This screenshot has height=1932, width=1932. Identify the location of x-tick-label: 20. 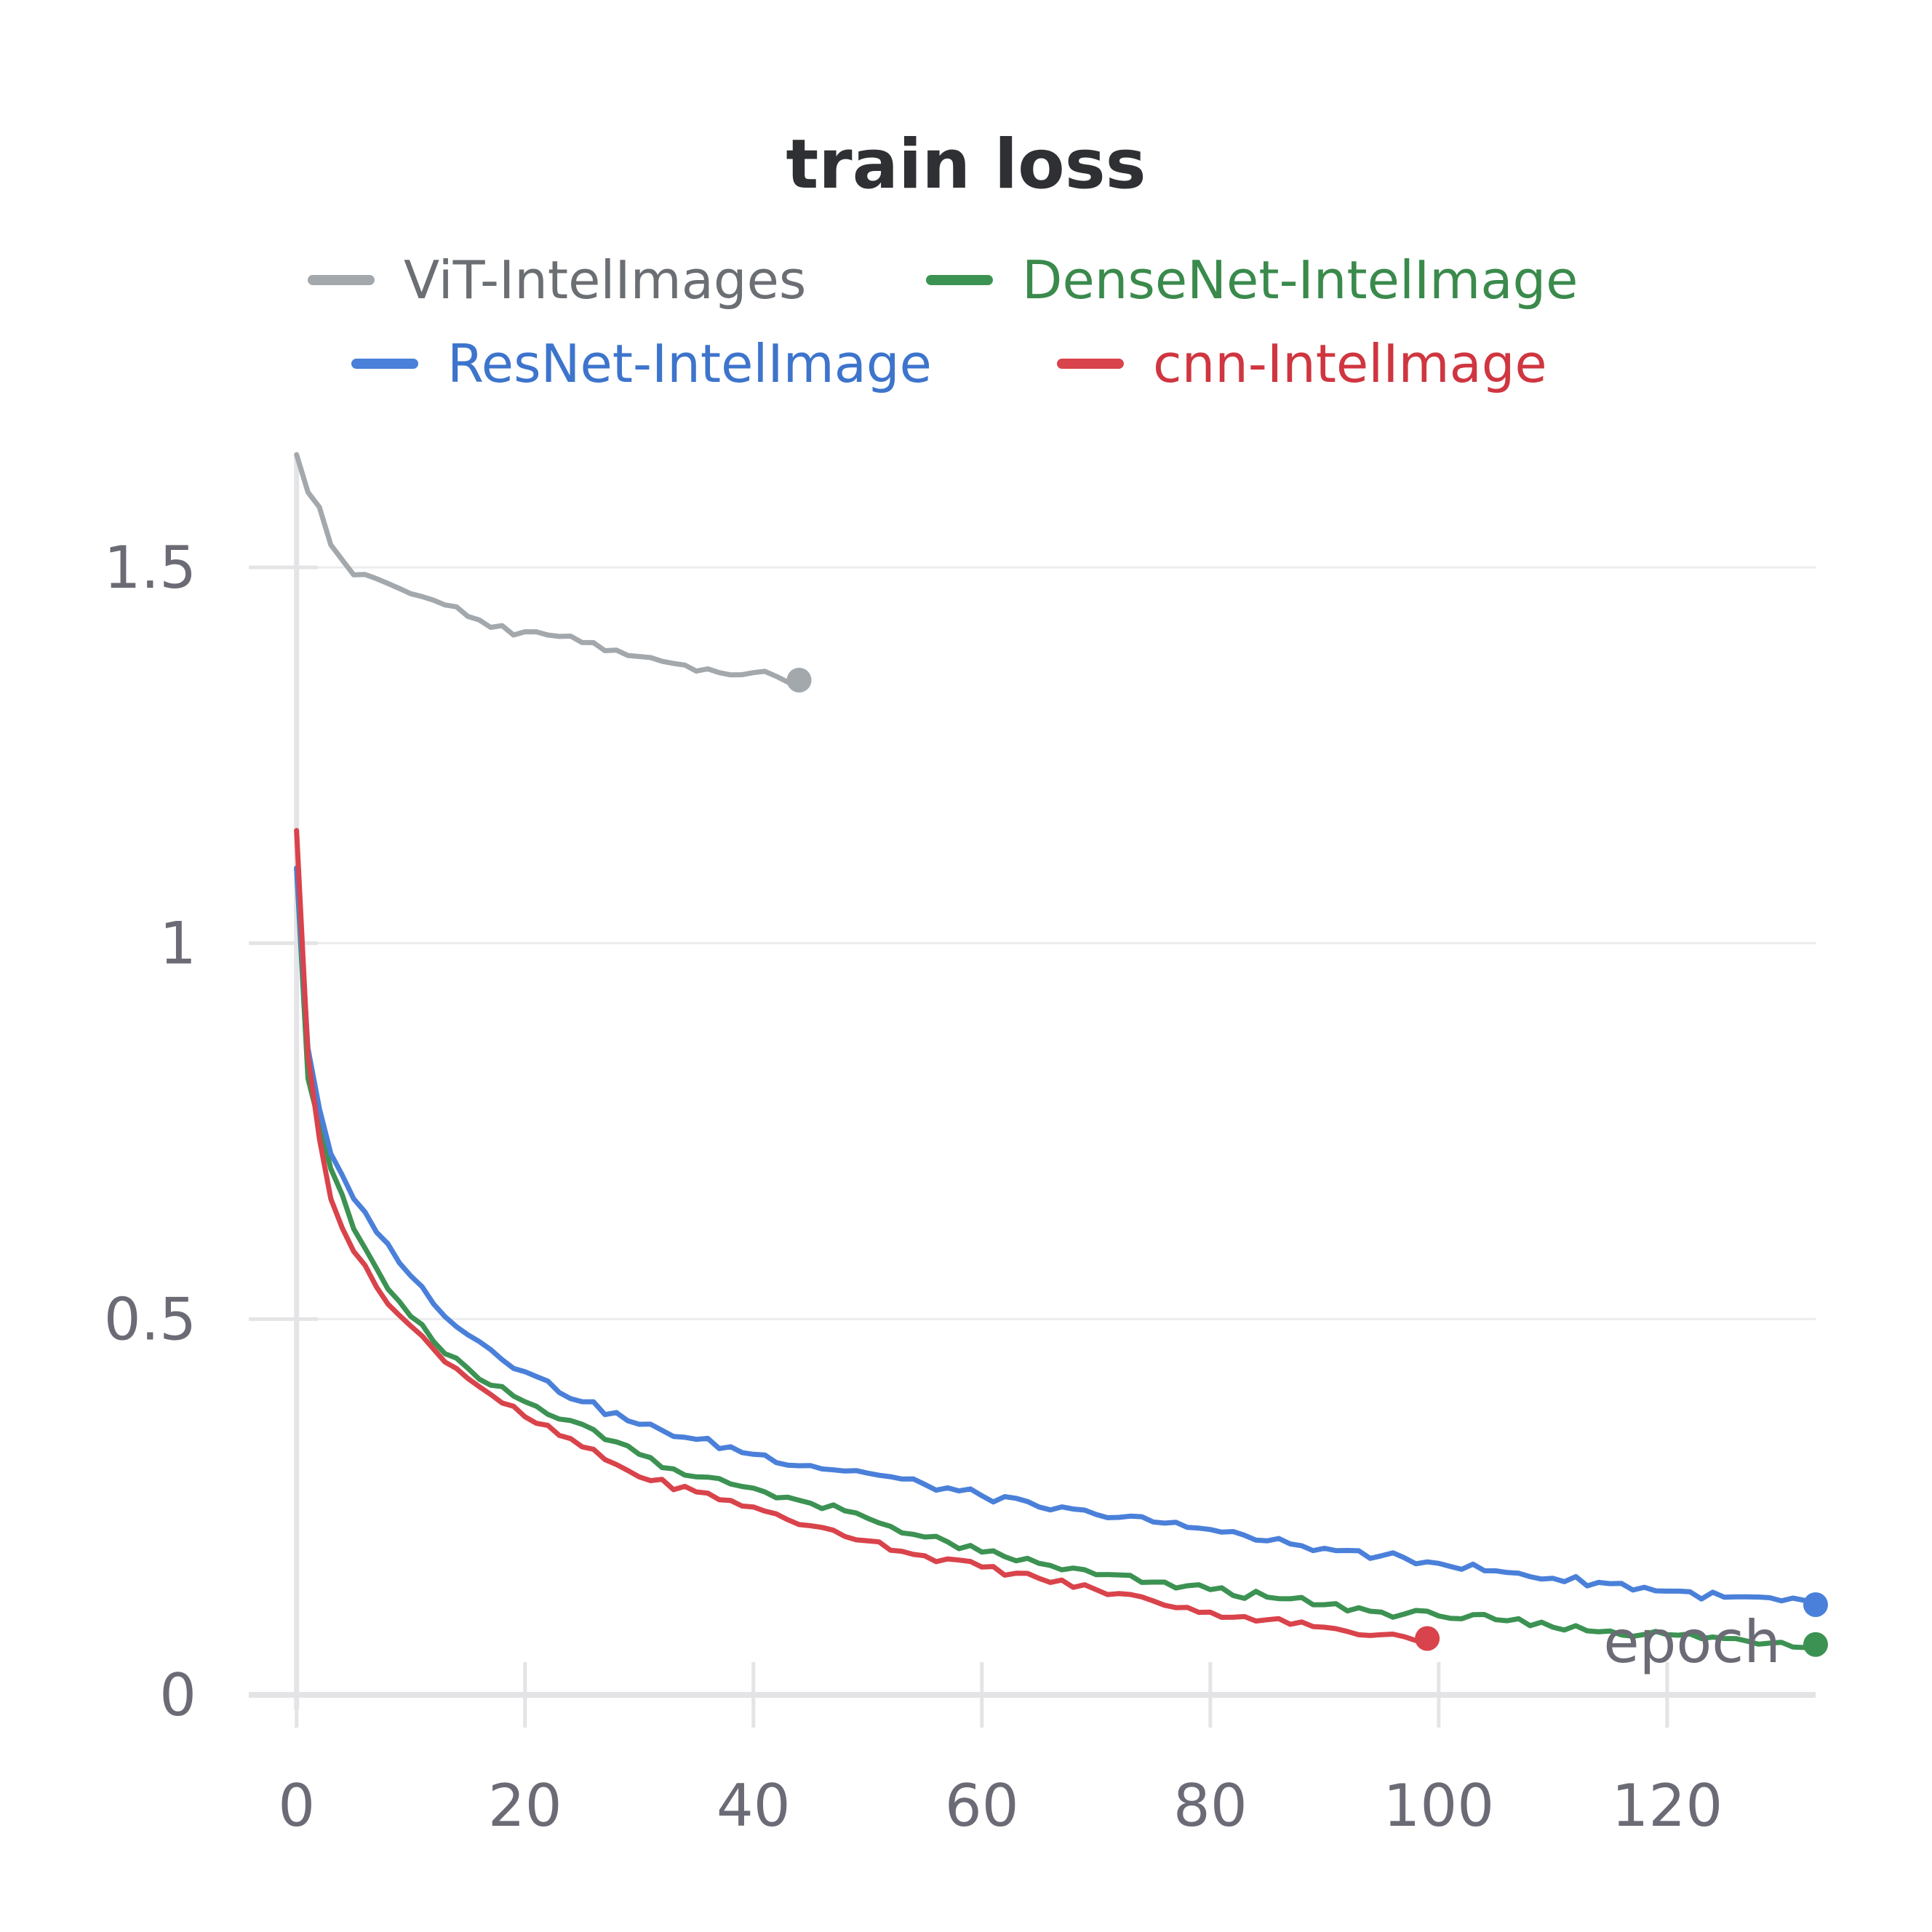
(525, 1806).